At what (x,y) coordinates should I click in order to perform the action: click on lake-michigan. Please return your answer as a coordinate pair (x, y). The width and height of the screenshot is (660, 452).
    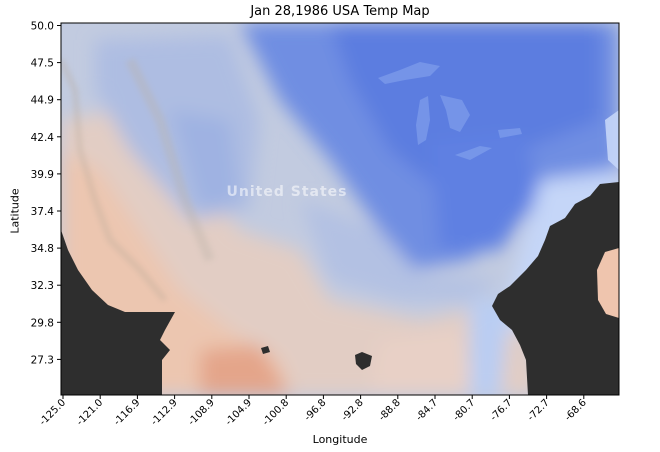
    Looking at the image, I should click on (423, 120).